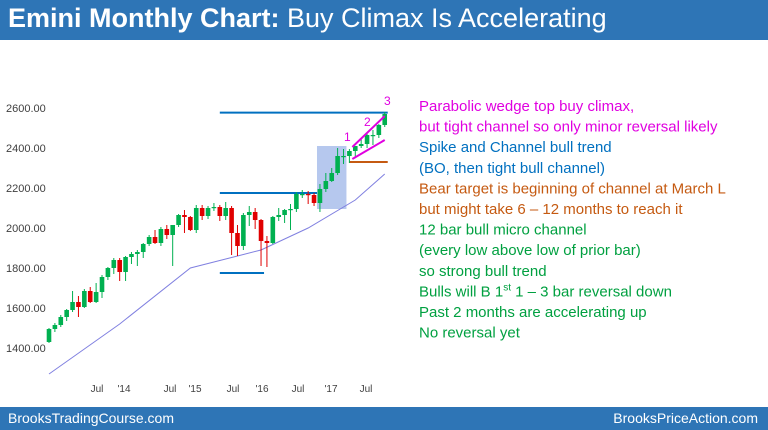 The width and height of the screenshot is (768, 430). Describe the element at coordinates (515, 147) in the screenshot. I see `annotation-text: Spike and Channel bull trend` at that location.